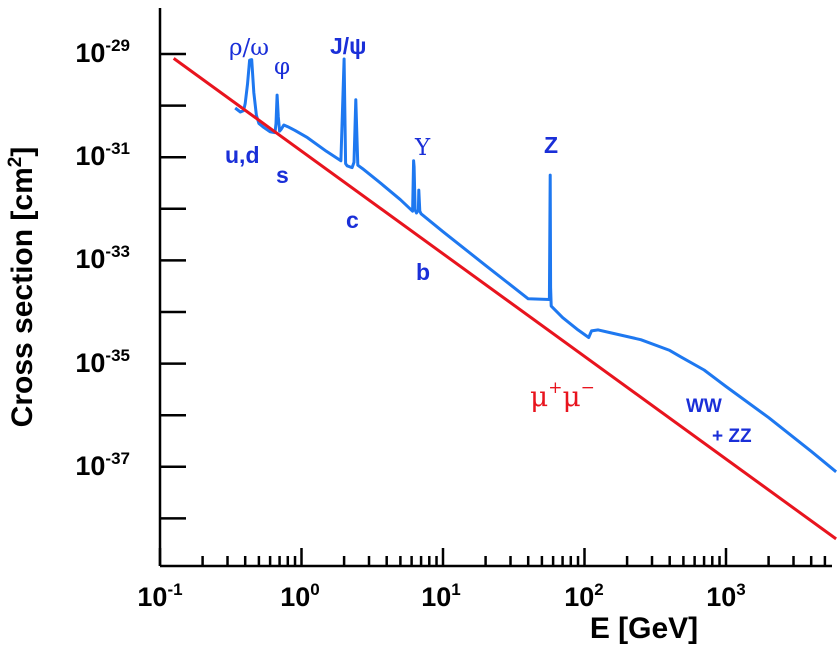  I want to click on x-tick-label: 10³, so click(726, 596).